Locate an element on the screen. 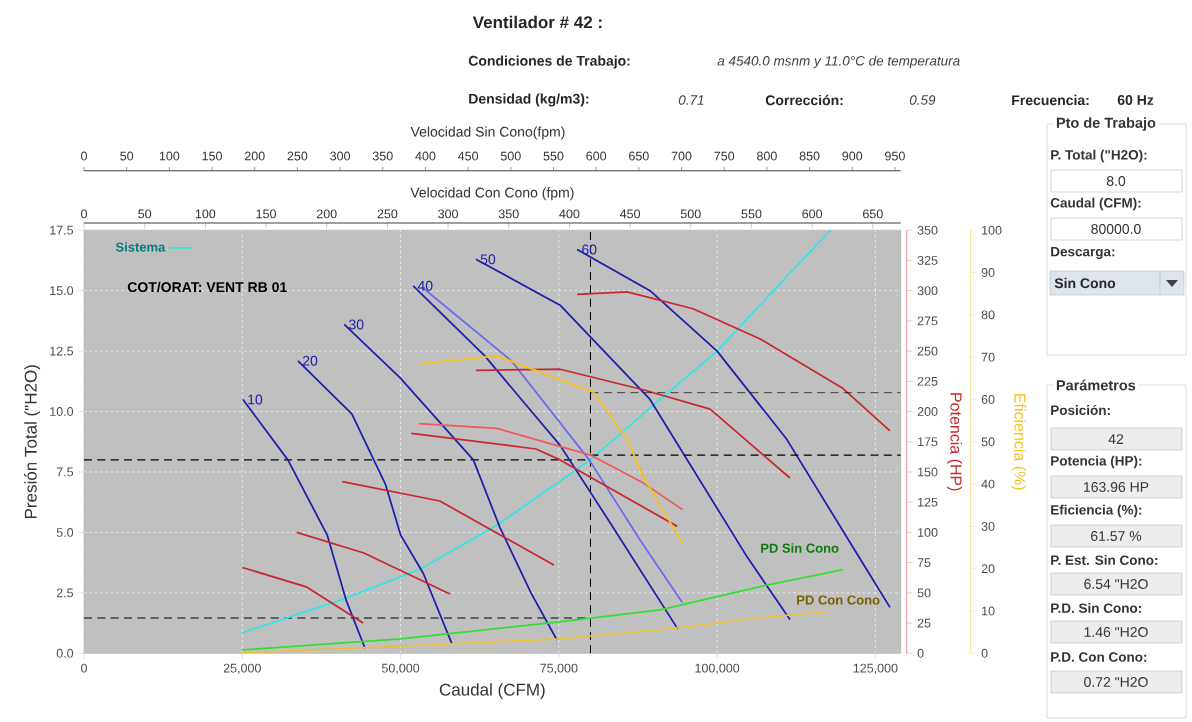 The image size is (1192, 722). text: Densidad (kg/m3): is located at coordinates (529, 100).